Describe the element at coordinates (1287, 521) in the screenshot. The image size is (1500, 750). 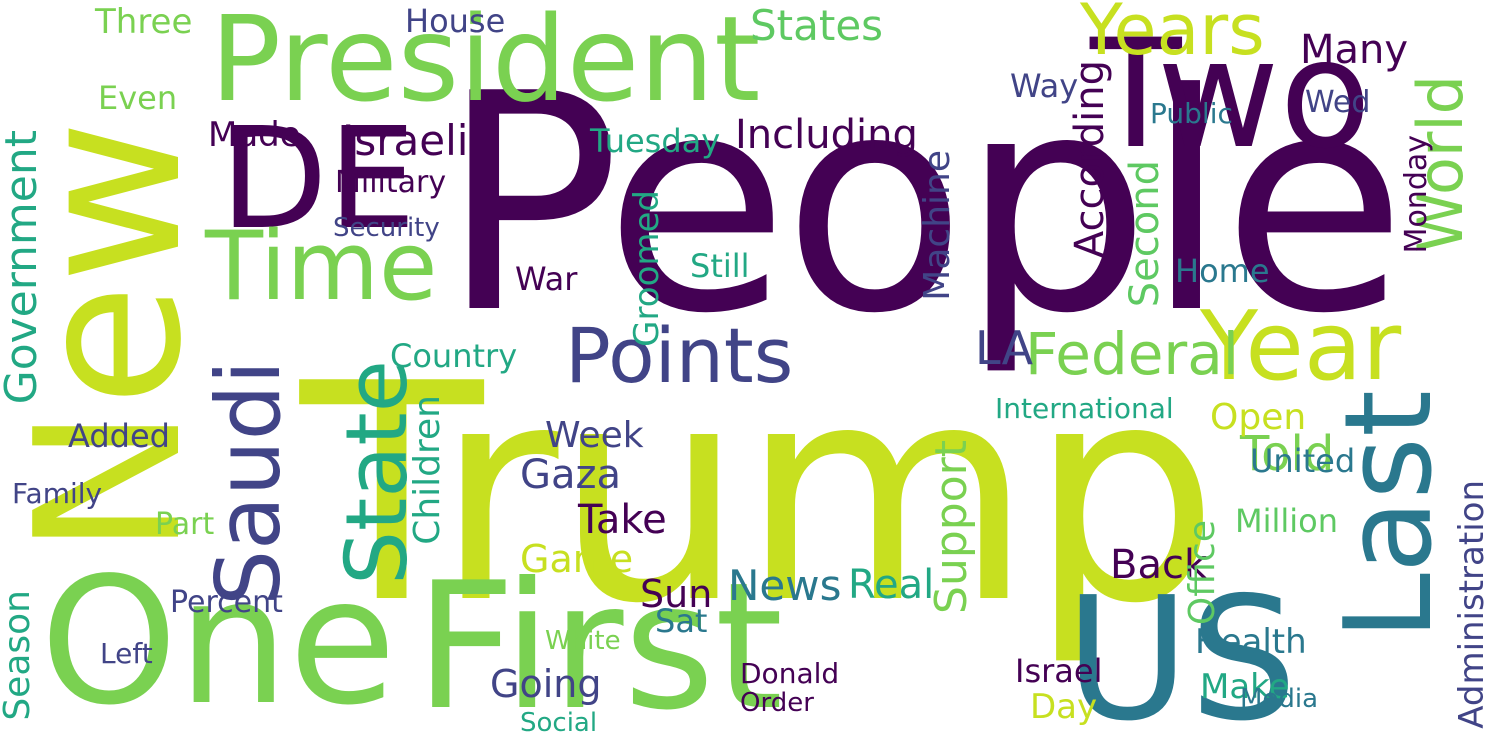
I see `word-million: Million` at that location.